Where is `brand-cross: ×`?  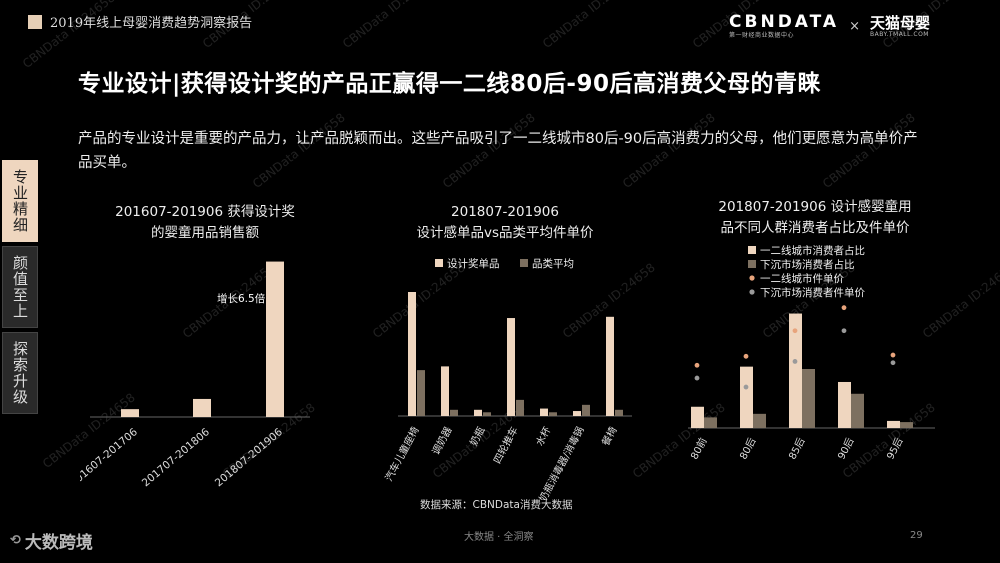 brand-cross: × is located at coordinates (854, 26).